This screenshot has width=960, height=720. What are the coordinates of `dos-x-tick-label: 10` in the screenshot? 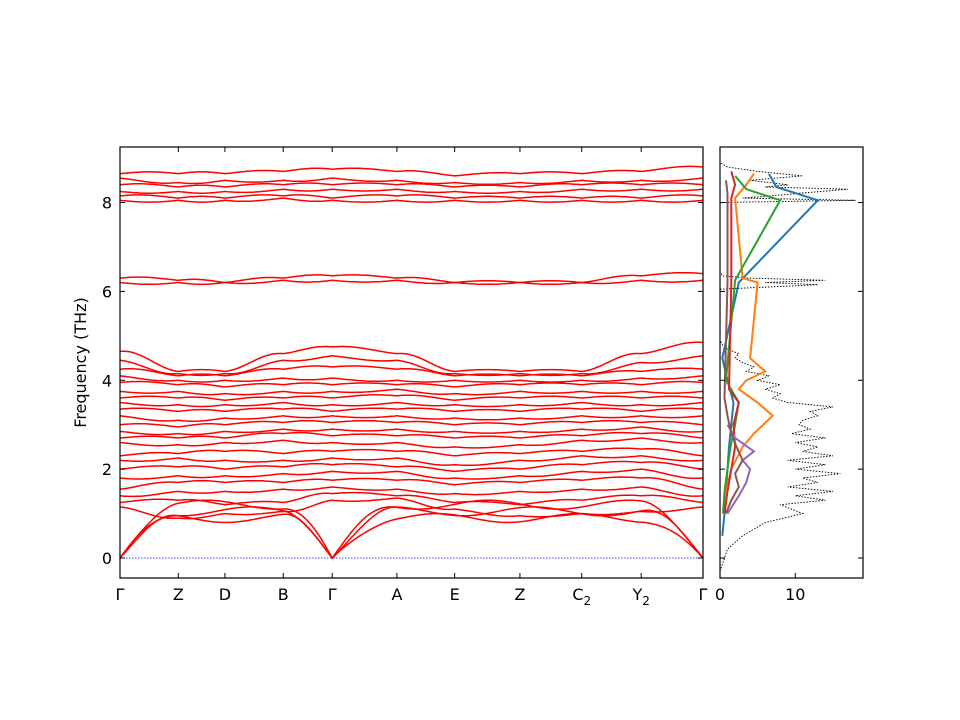 It's located at (795, 594).